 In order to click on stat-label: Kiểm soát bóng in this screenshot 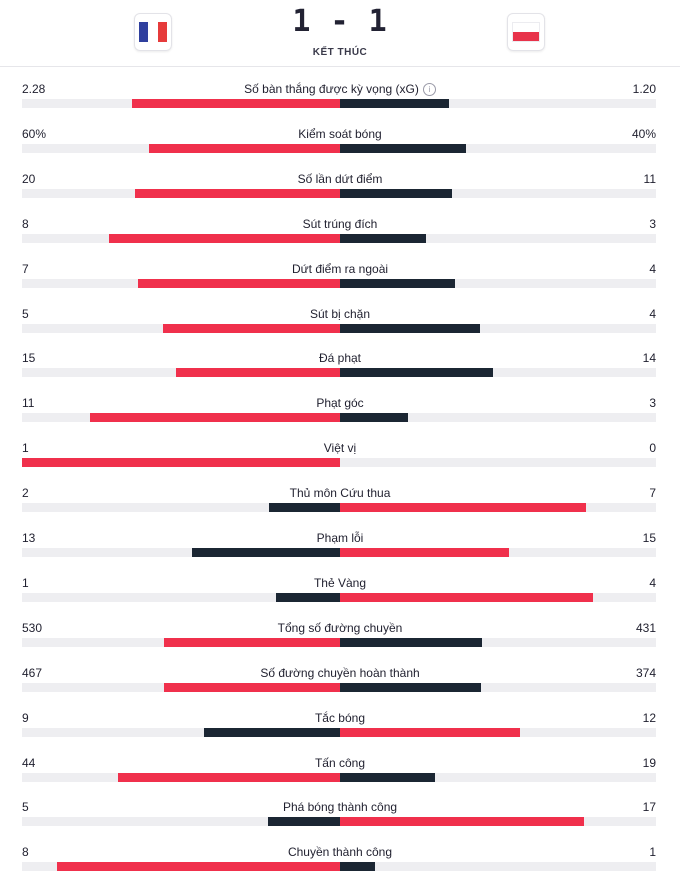, I will do `click(340, 134)`.